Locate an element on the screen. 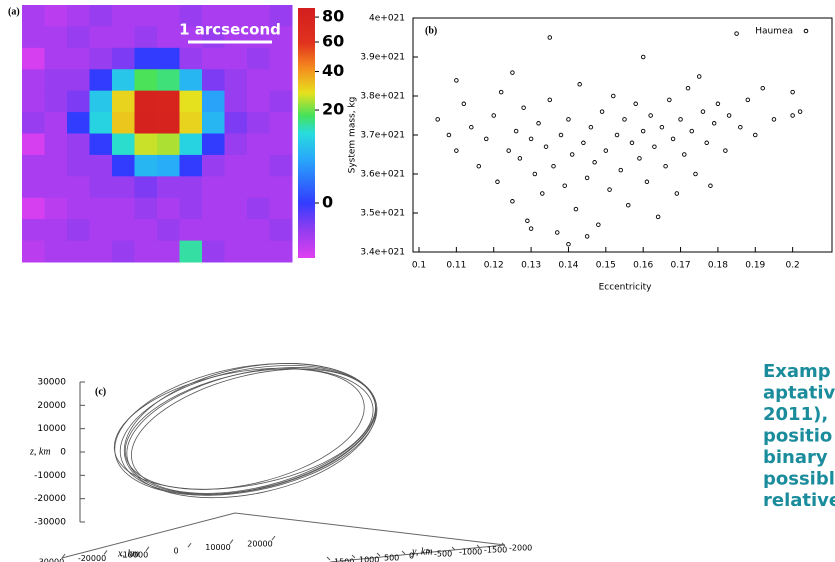  y-tick-label: 3.7e+021 is located at coordinates (382, 136).